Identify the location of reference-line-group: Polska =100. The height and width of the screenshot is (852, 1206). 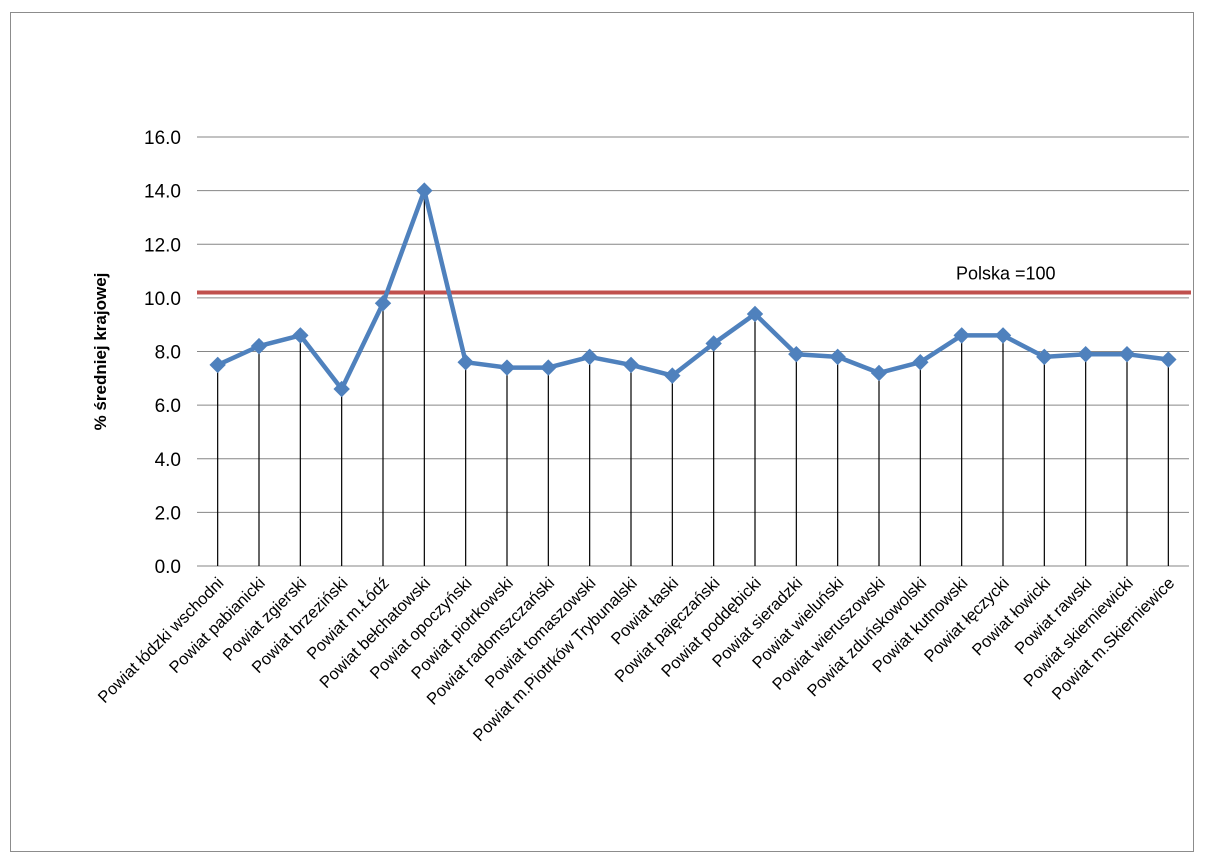
(694, 279).